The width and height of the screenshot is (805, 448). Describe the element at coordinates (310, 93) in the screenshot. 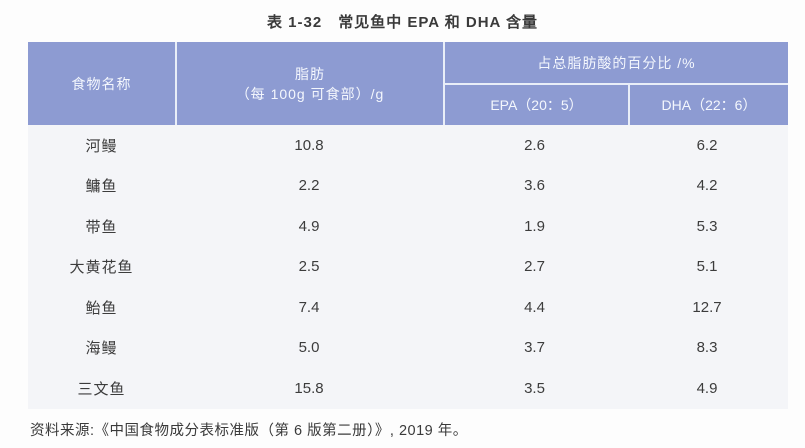

I see `header-fat-line2: （每 100g 可食部）/g` at that location.